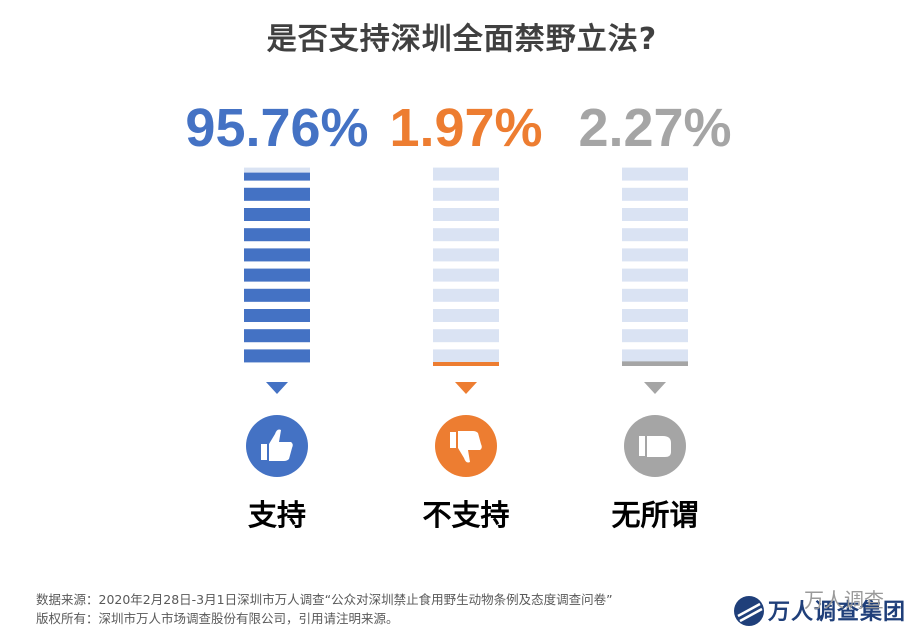  I want to click on thumb-sideways-icon, so click(655, 446).